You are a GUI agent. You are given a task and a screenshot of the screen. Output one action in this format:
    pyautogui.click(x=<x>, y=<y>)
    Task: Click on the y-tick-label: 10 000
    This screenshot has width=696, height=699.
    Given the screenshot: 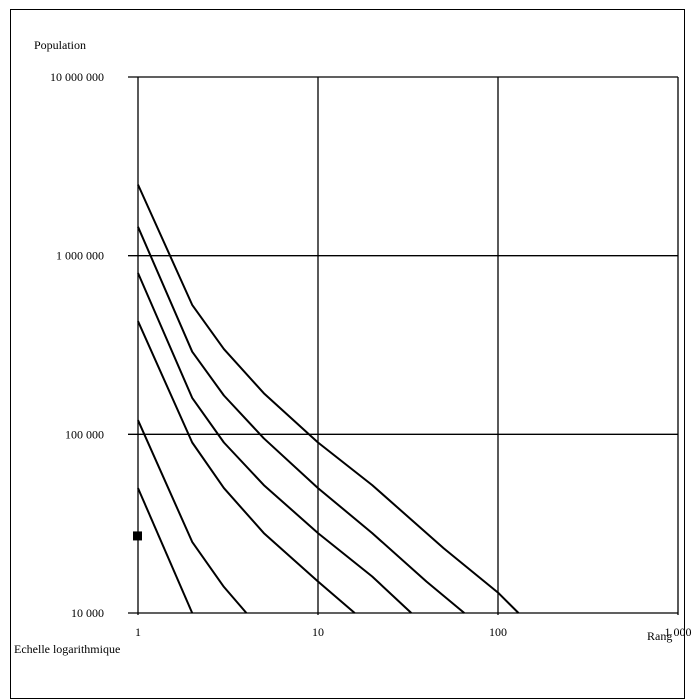 What is the action you would take?
    pyautogui.click(x=87, y=613)
    